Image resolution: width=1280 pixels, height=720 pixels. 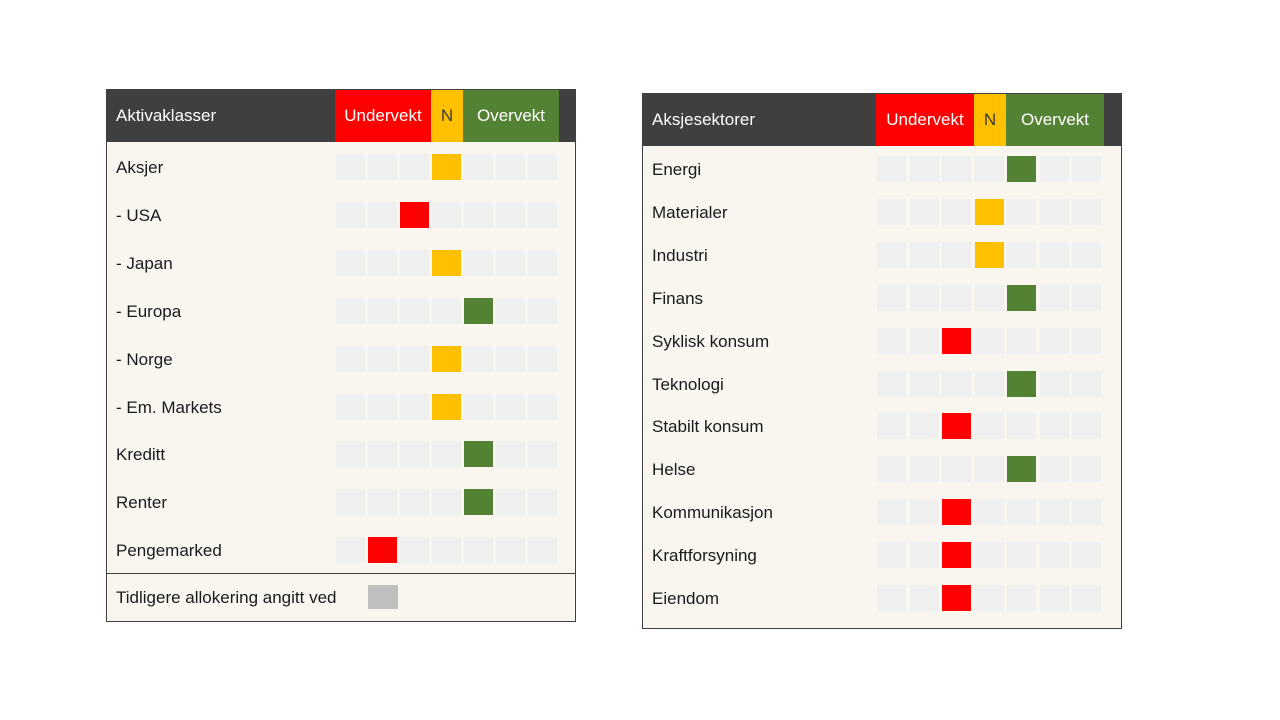 I want to click on equity-sector-header: Aksjesektorer Undervekt N Overvekt, so click(x=882, y=120).